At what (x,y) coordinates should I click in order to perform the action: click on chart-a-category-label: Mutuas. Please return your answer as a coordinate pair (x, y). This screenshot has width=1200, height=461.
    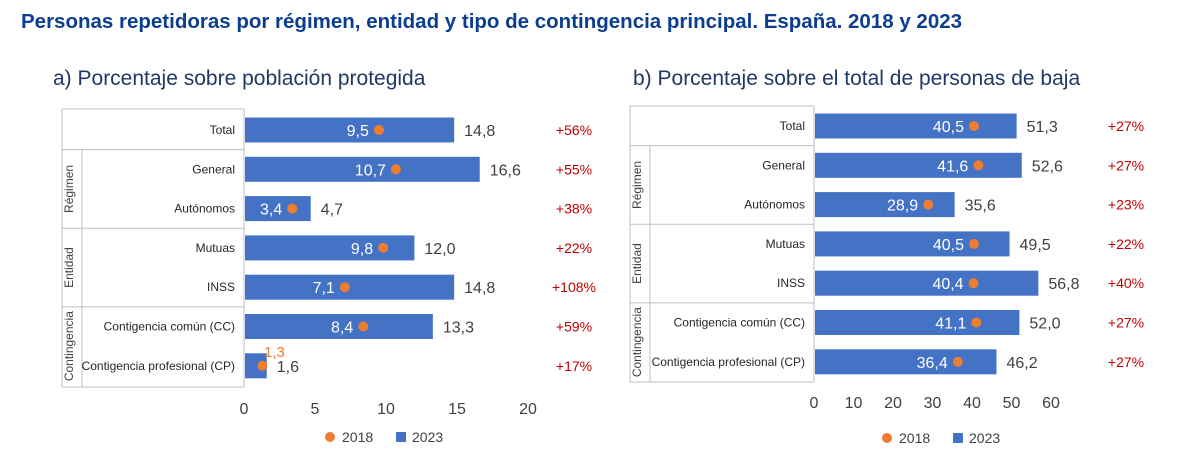
    Looking at the image, I should click on (215, 248).